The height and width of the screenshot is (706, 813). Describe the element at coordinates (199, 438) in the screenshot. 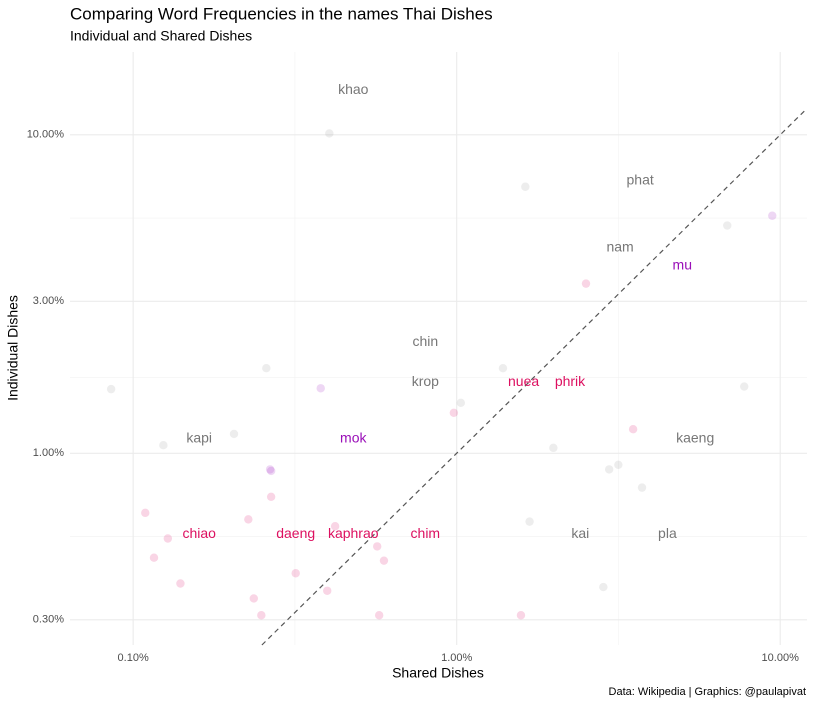

I see `word-label: kapi` at that location.